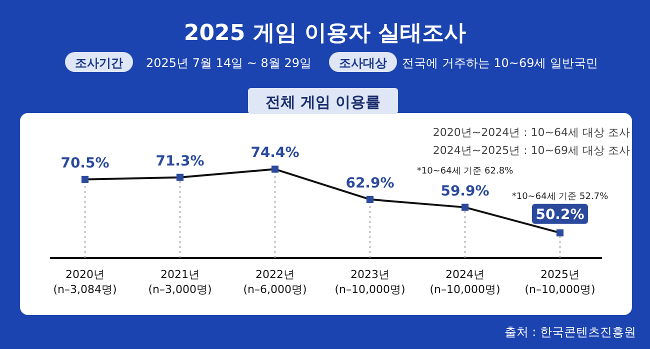  Describe the element at coordinates (370, 282) in the screenshot. I see `x-tick-label: 2023년 (n–10,000명)` at that location.